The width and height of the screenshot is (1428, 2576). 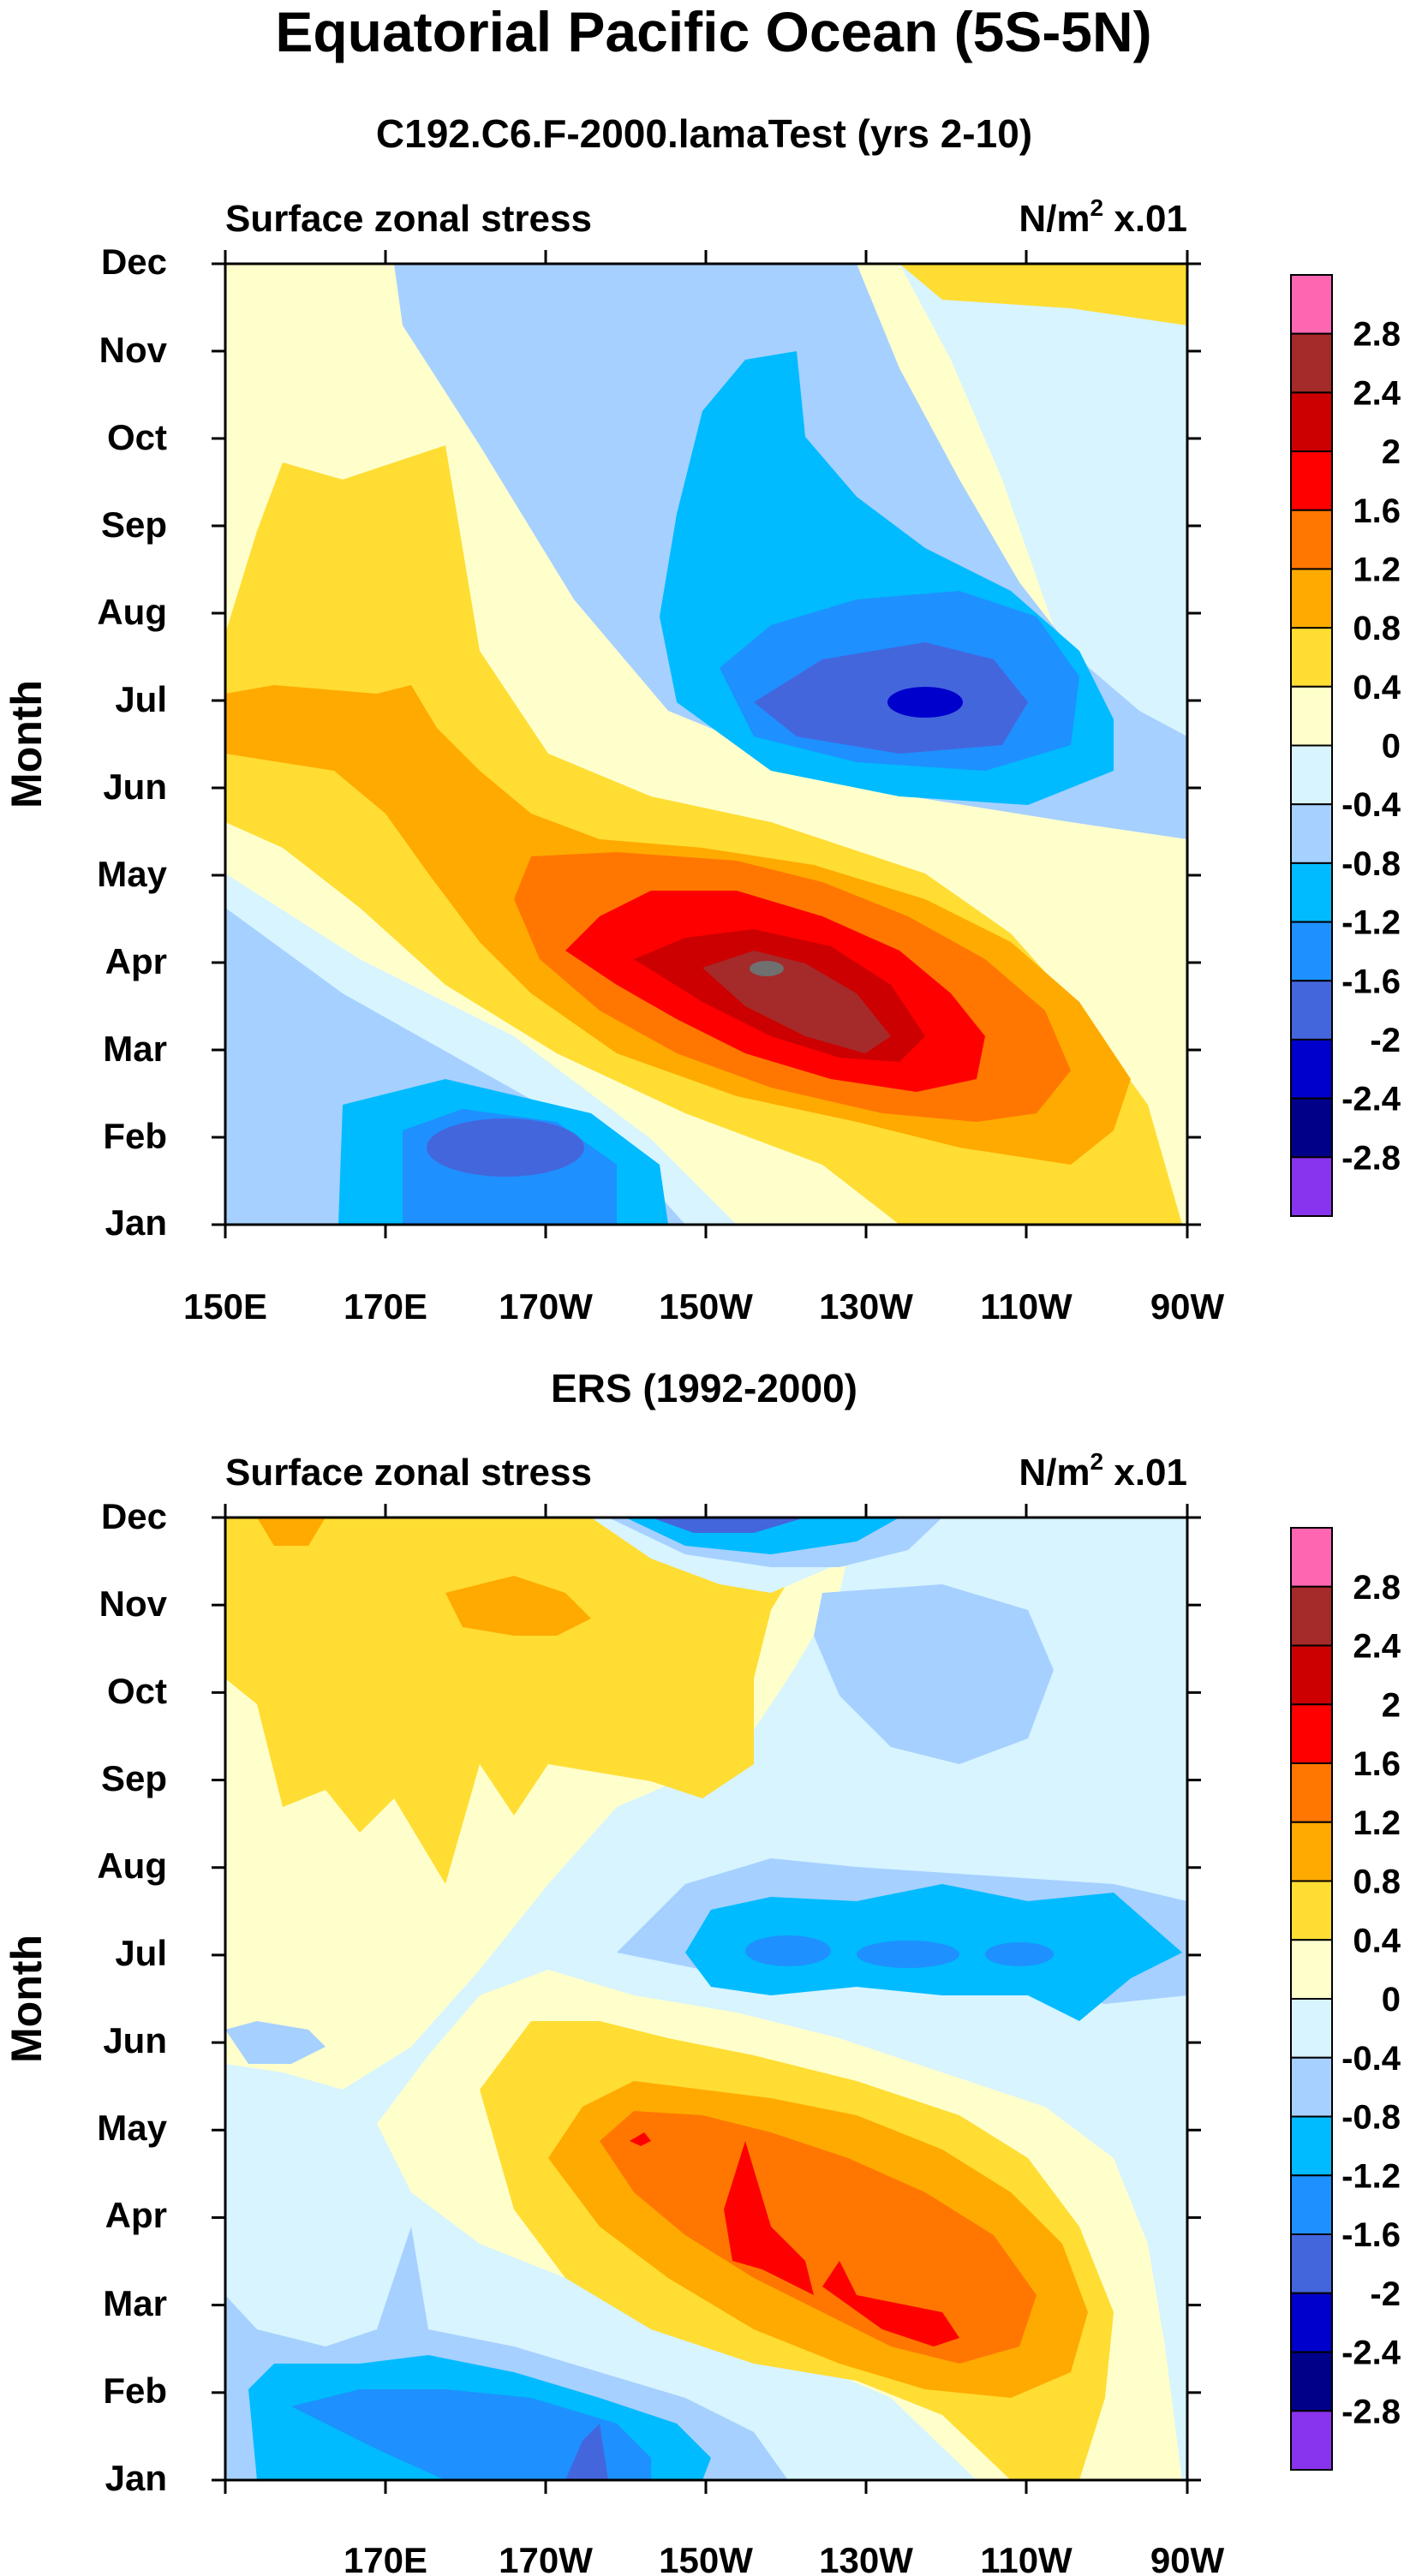 I want to click on panel2-colorbar-label: -0.8, so click(x=1371, y=2118).